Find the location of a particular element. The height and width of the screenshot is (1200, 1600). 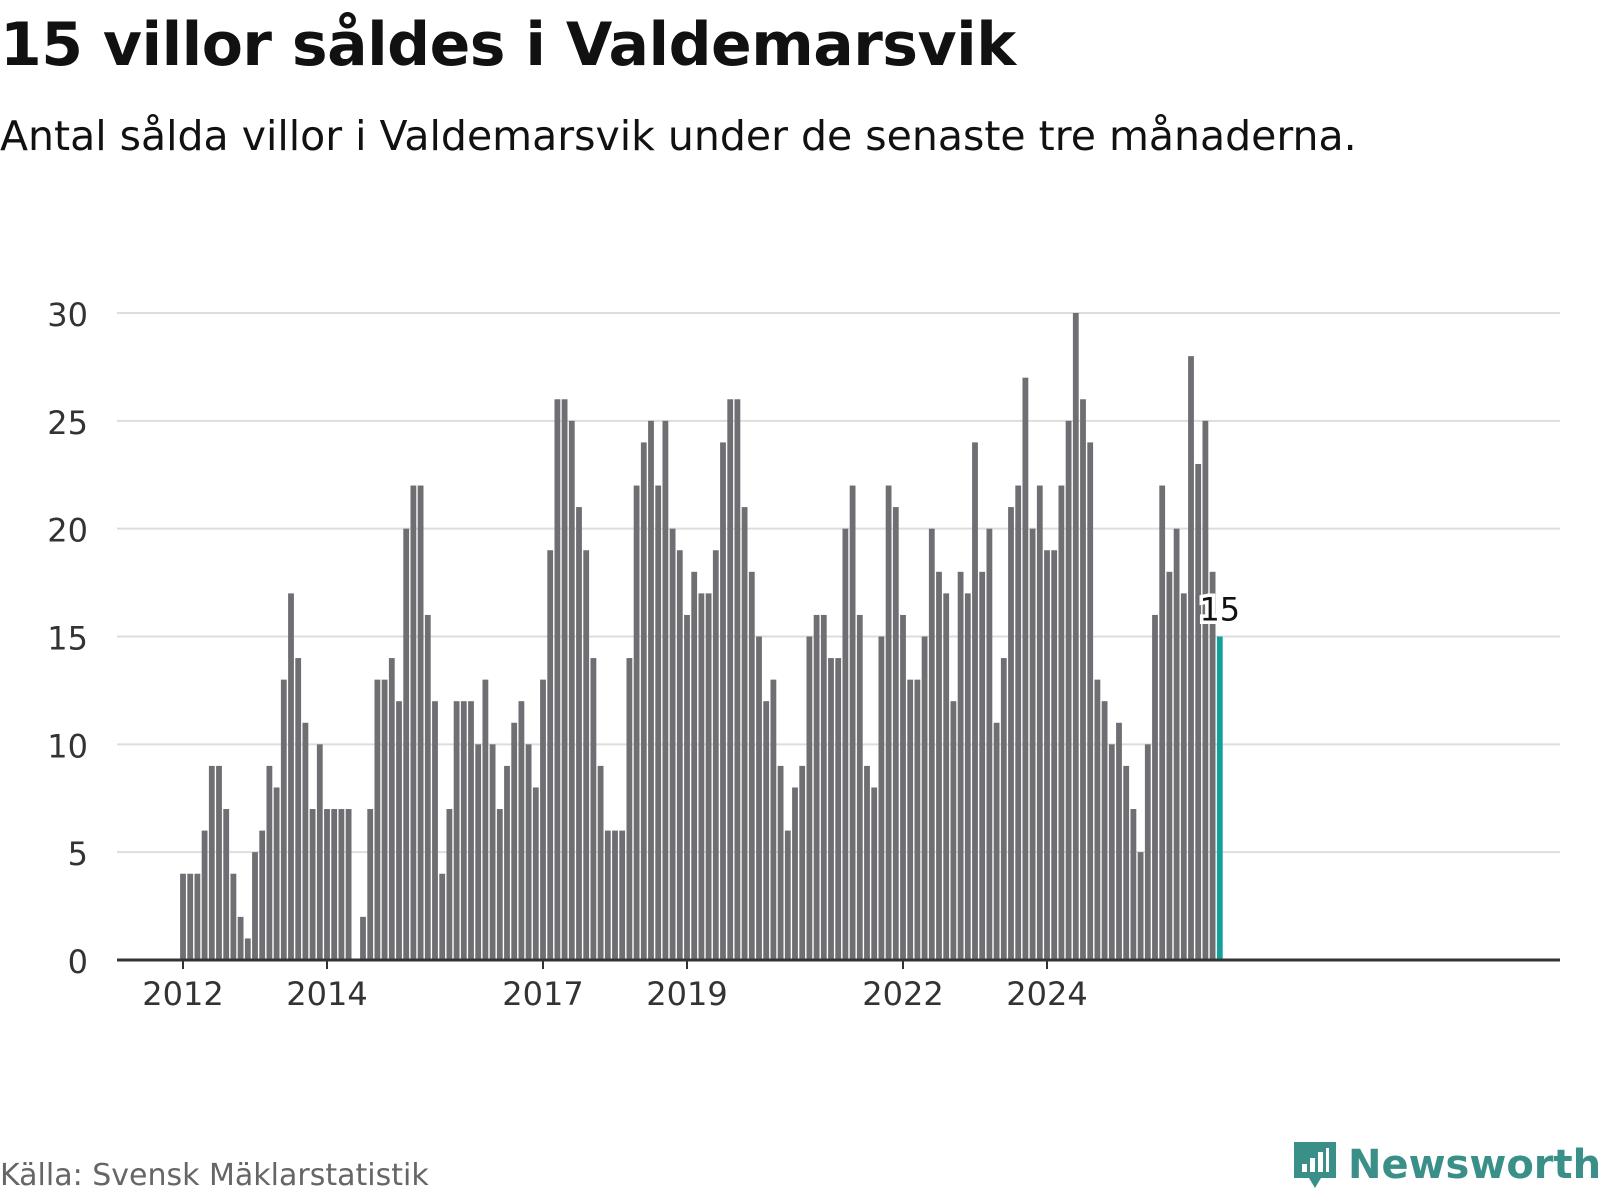

x-tick-label: 2022 is located at coordinates (902, 994).